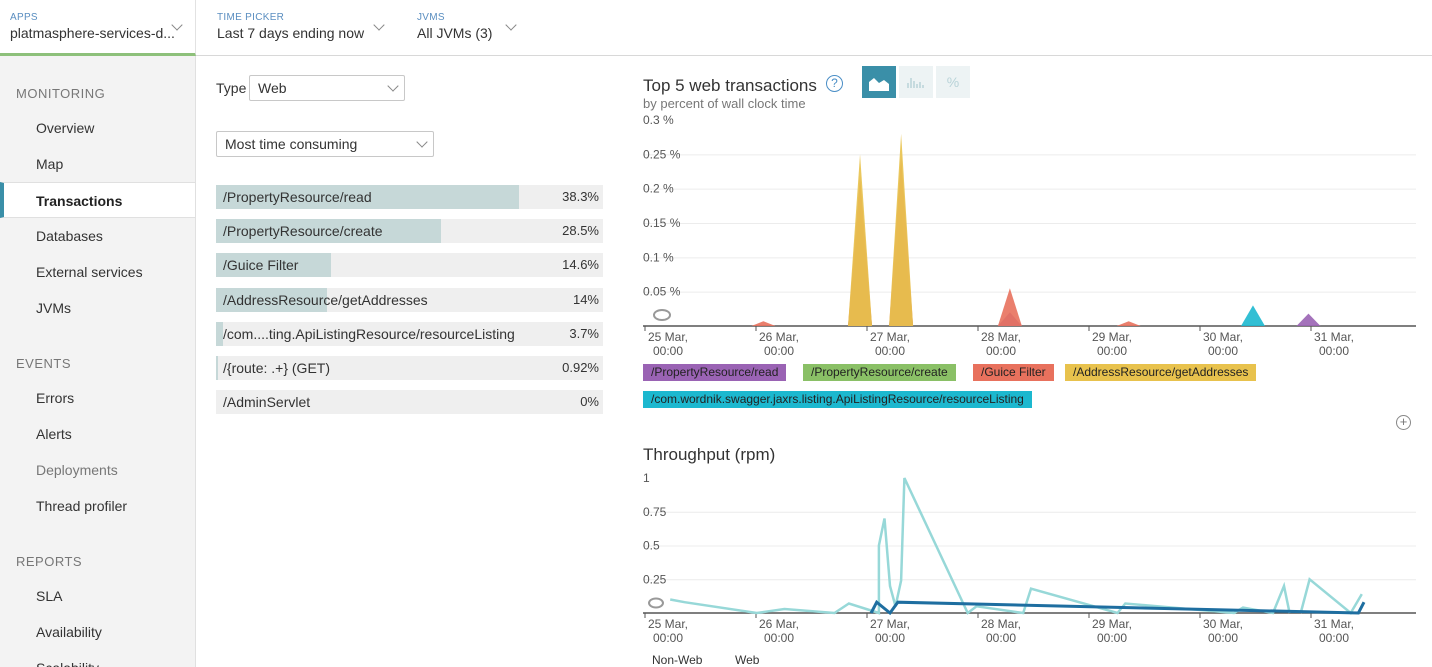 Image resolution: width=1432 pixels, height=667 pixels. What do you see at coordinates (651, 546) in the screenshot?
I see `y-tick-label: 0.5` at bounding box center [651, 546].